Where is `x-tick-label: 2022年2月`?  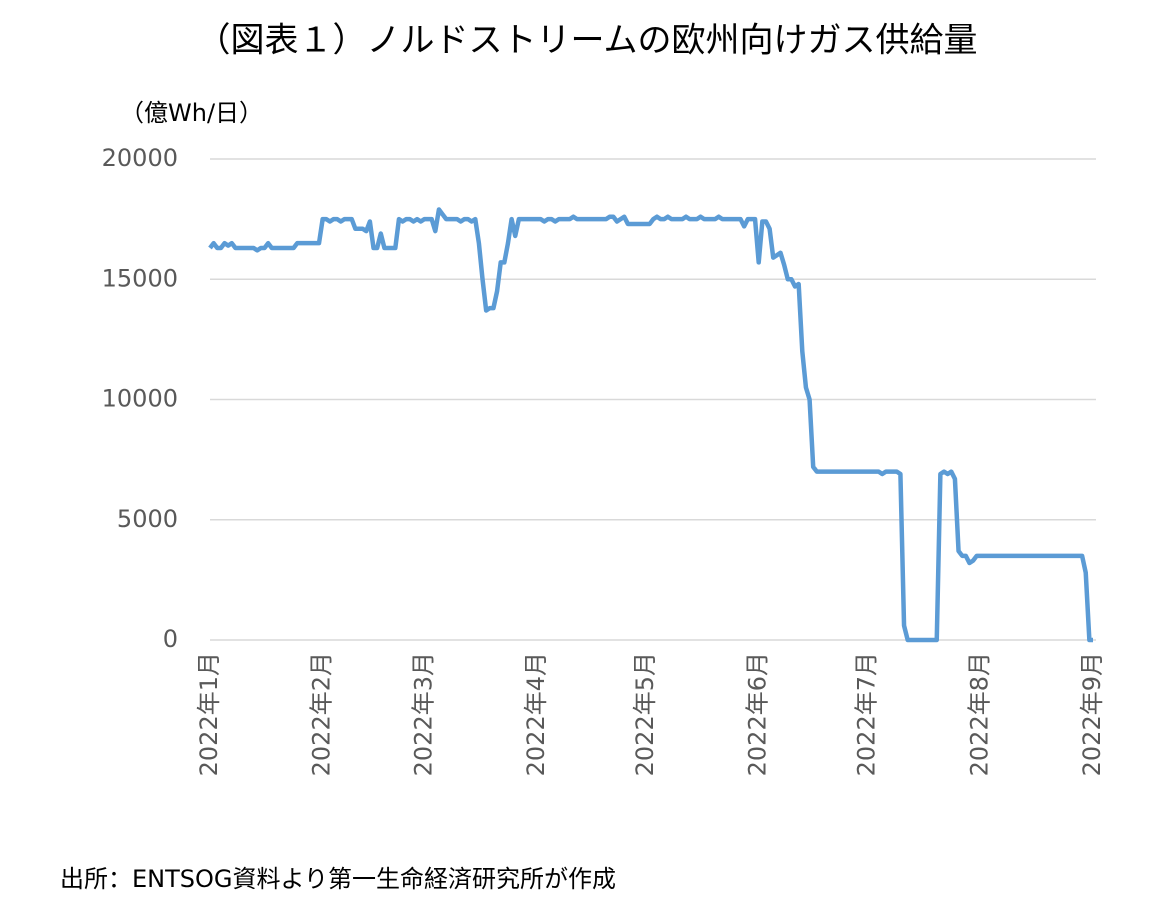
x-tick-label: 2022年2月 is located at coordinates (322, 714).